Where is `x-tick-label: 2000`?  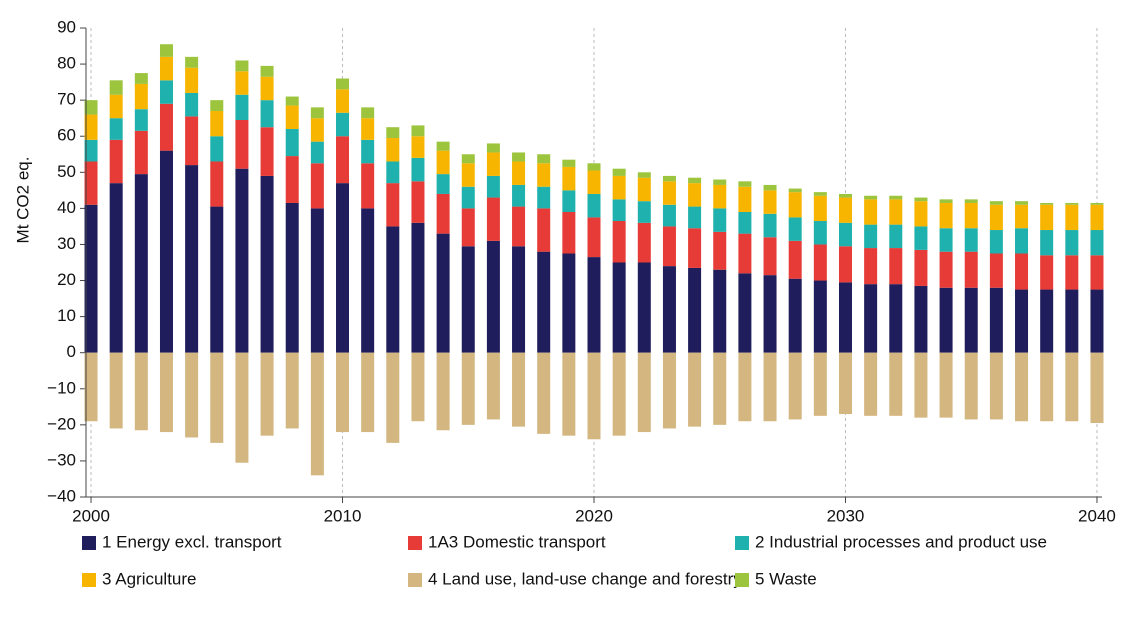
x-tick-label: 2000 is located at coordinates (91, 515).